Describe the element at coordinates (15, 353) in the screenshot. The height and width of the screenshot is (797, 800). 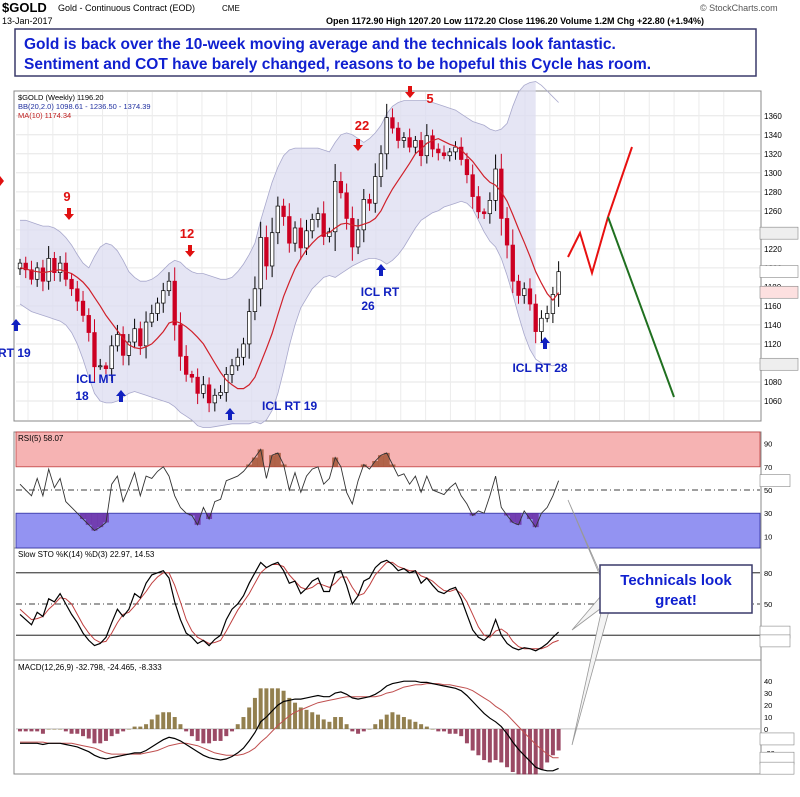
I see `cycle-label: RT 19` at that location.